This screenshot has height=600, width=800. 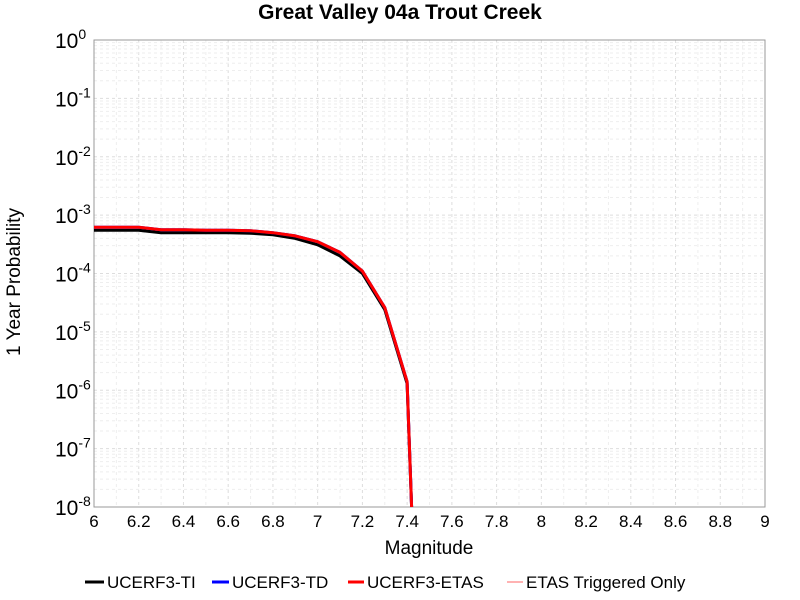 What do you see at coordinates (139, 521) in the screenshot?
I see `x-tick-label: 6.2` at bounding box center [139, 521].